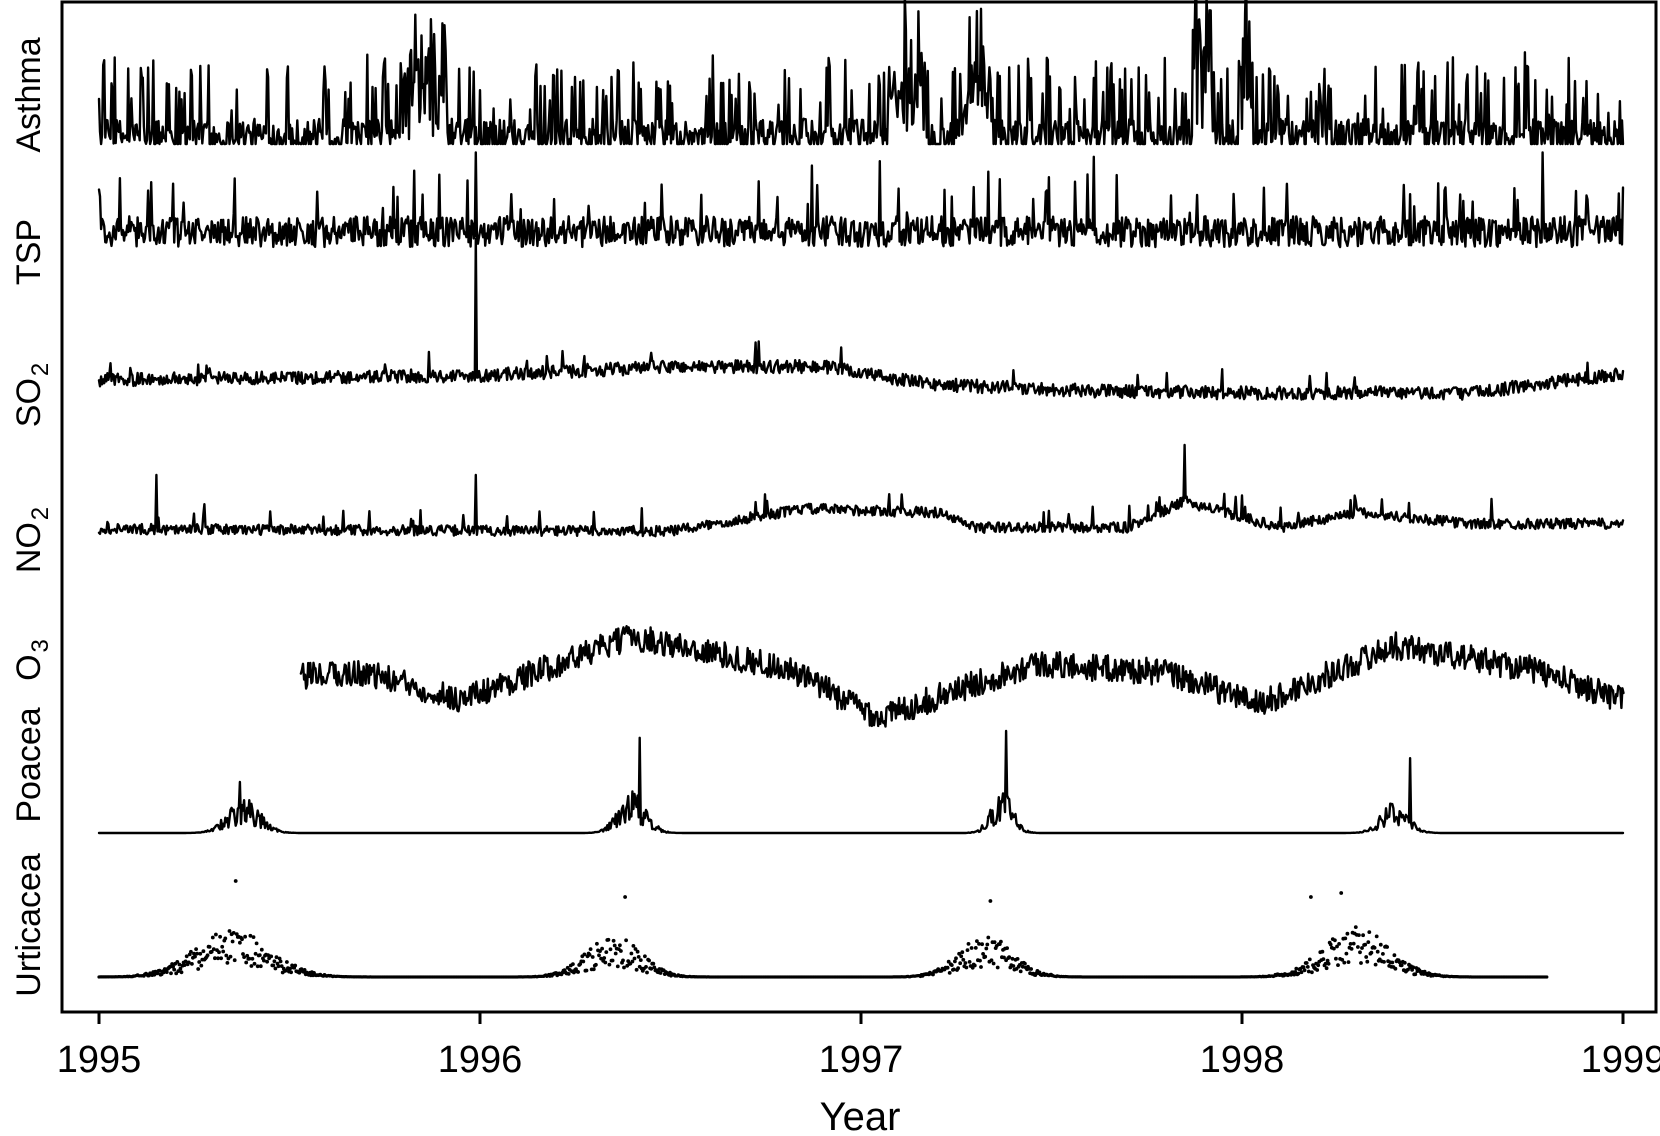 This screenshot has height=1136, width=1660. I want to click on series-label-poacea: Poacea, so click(29, 764).